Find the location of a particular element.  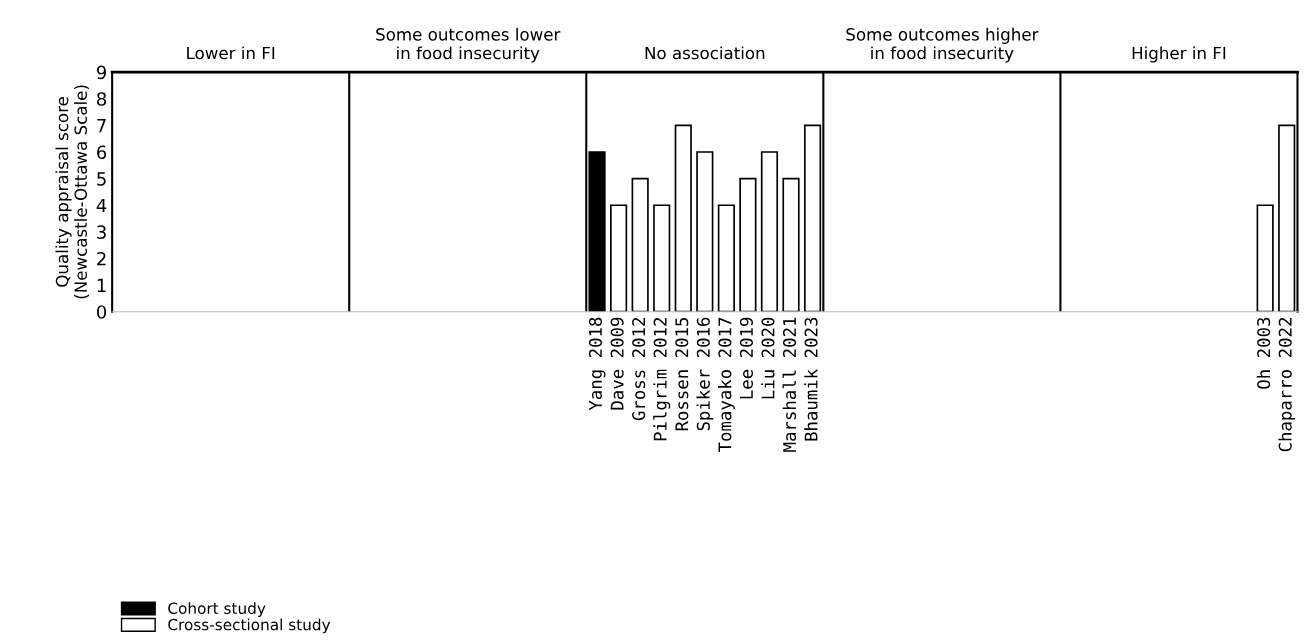

y-tick-label: 4 is located at coordinates (101, 205).